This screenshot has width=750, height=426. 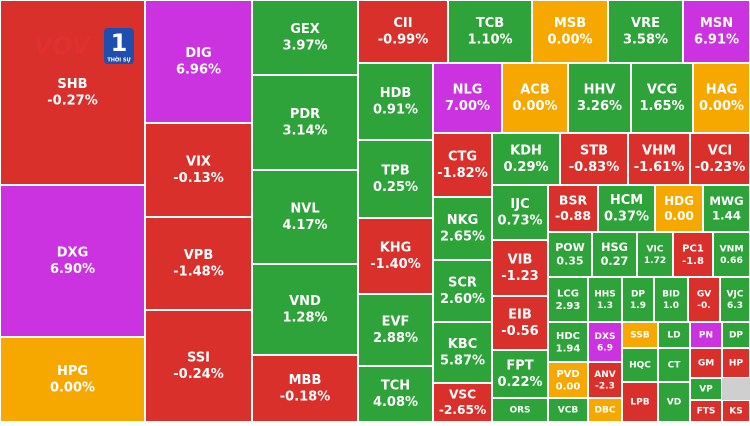 I want to click on tile-ticker: VND, so click(x=305, y=301).